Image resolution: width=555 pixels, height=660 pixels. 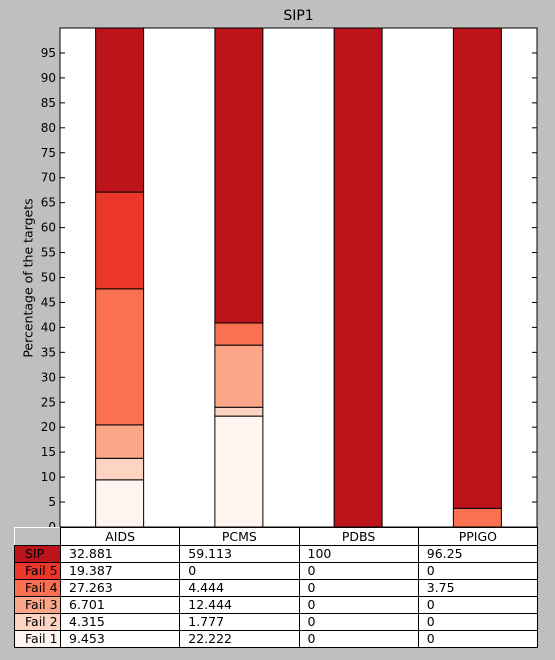 I want to click on y-tick-label: 95, so click(x=48, y=53).